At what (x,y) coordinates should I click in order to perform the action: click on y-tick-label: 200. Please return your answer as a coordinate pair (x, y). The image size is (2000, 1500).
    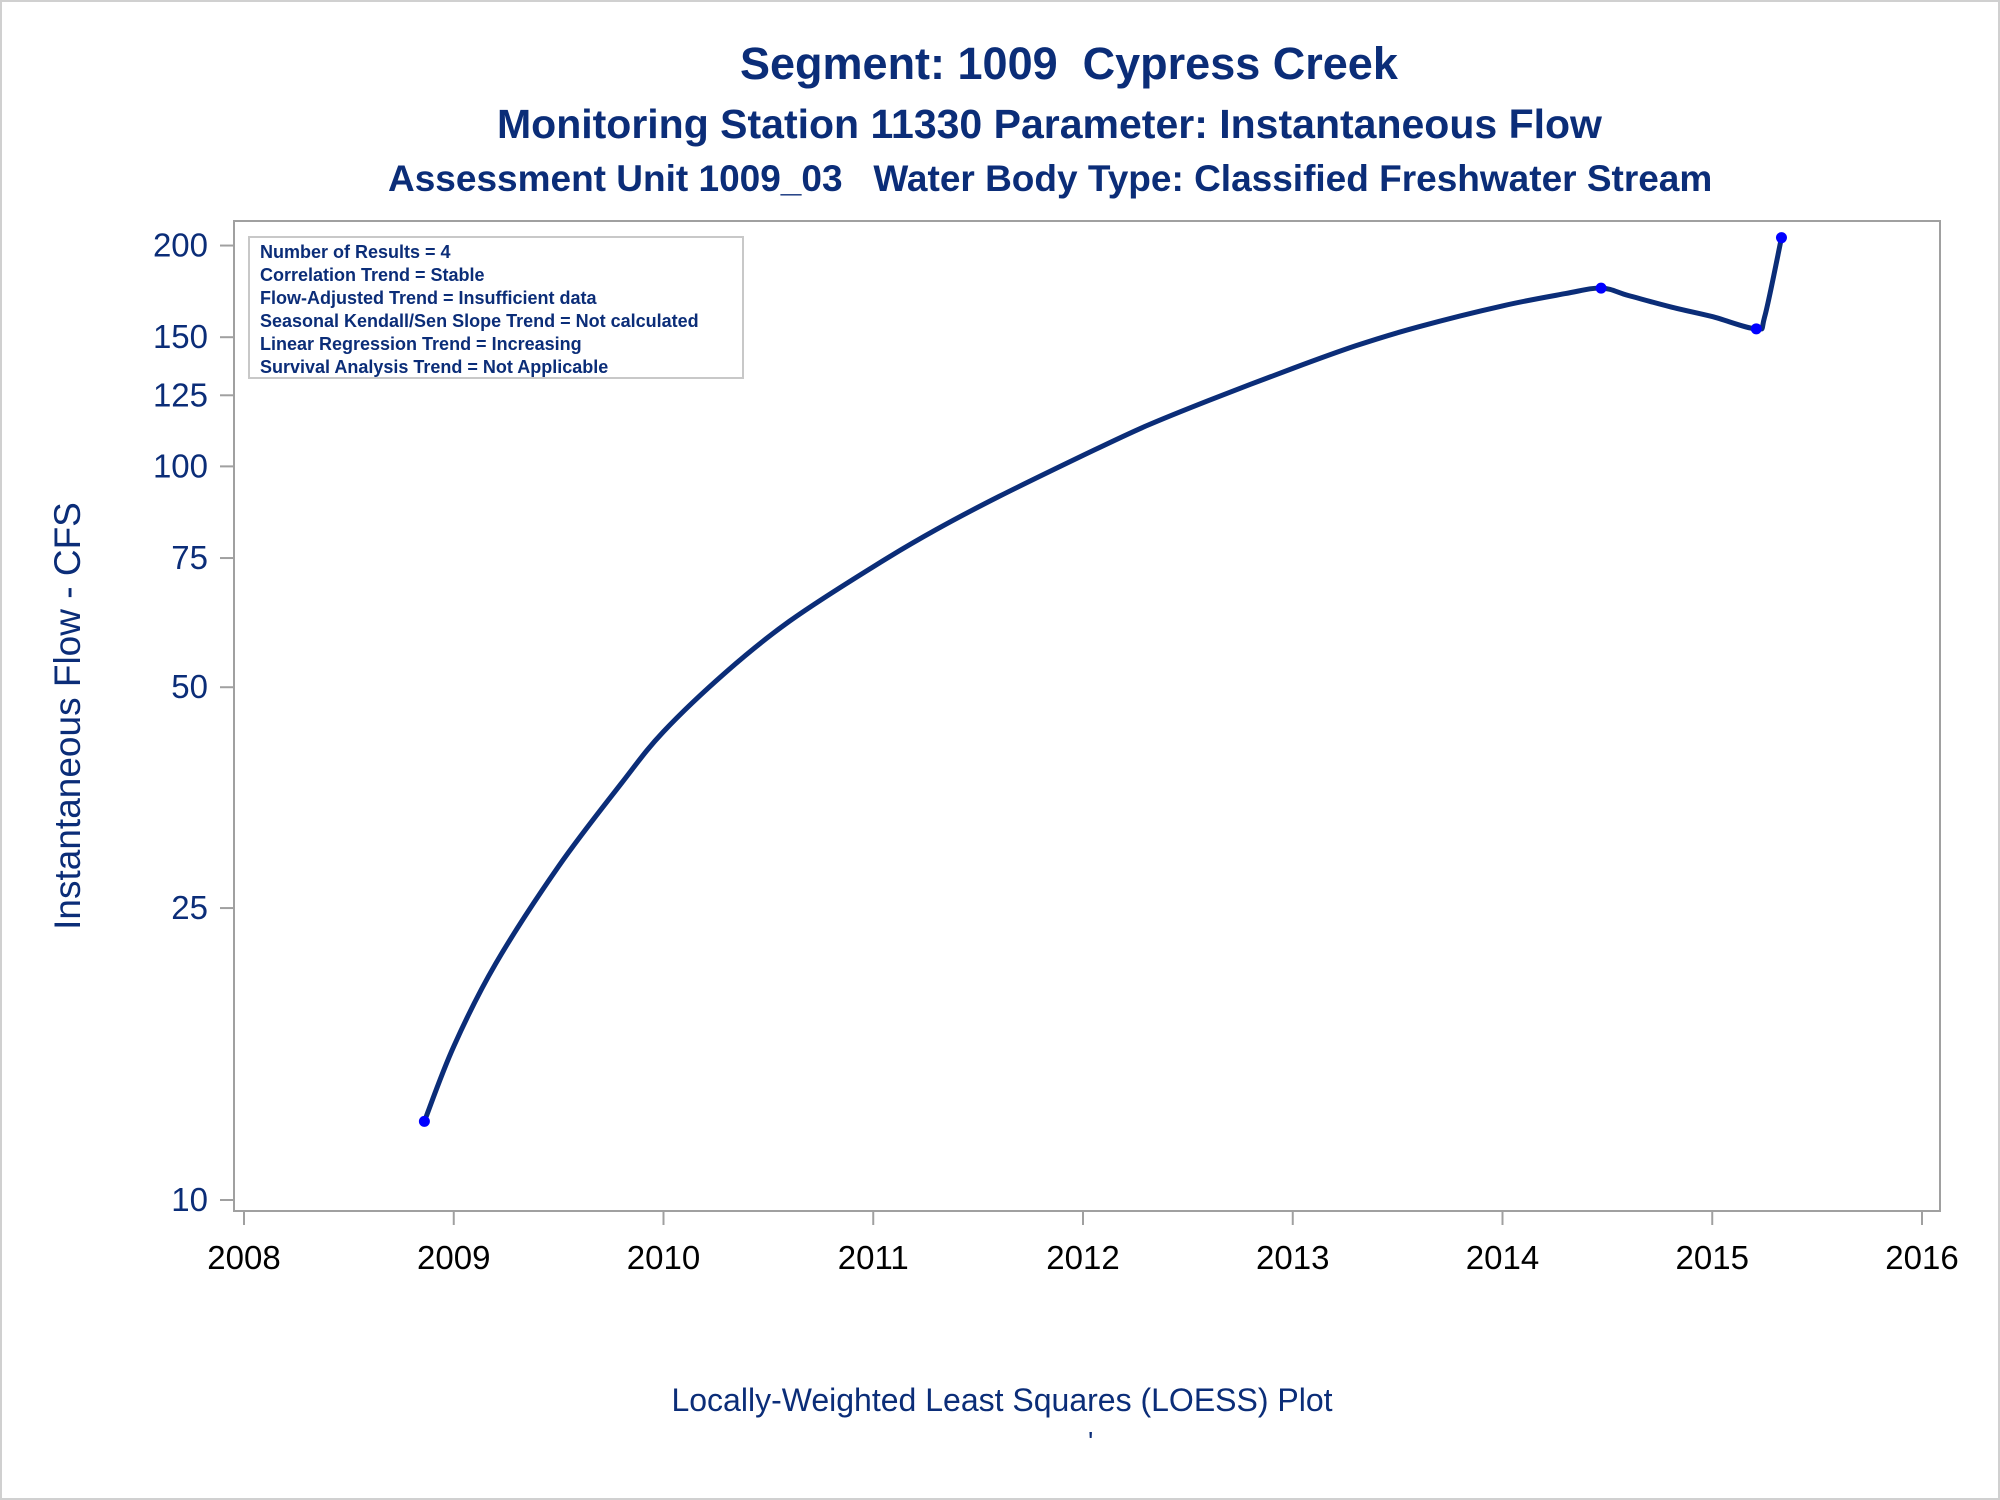
    Looking at the image, I should click on (180, 245).